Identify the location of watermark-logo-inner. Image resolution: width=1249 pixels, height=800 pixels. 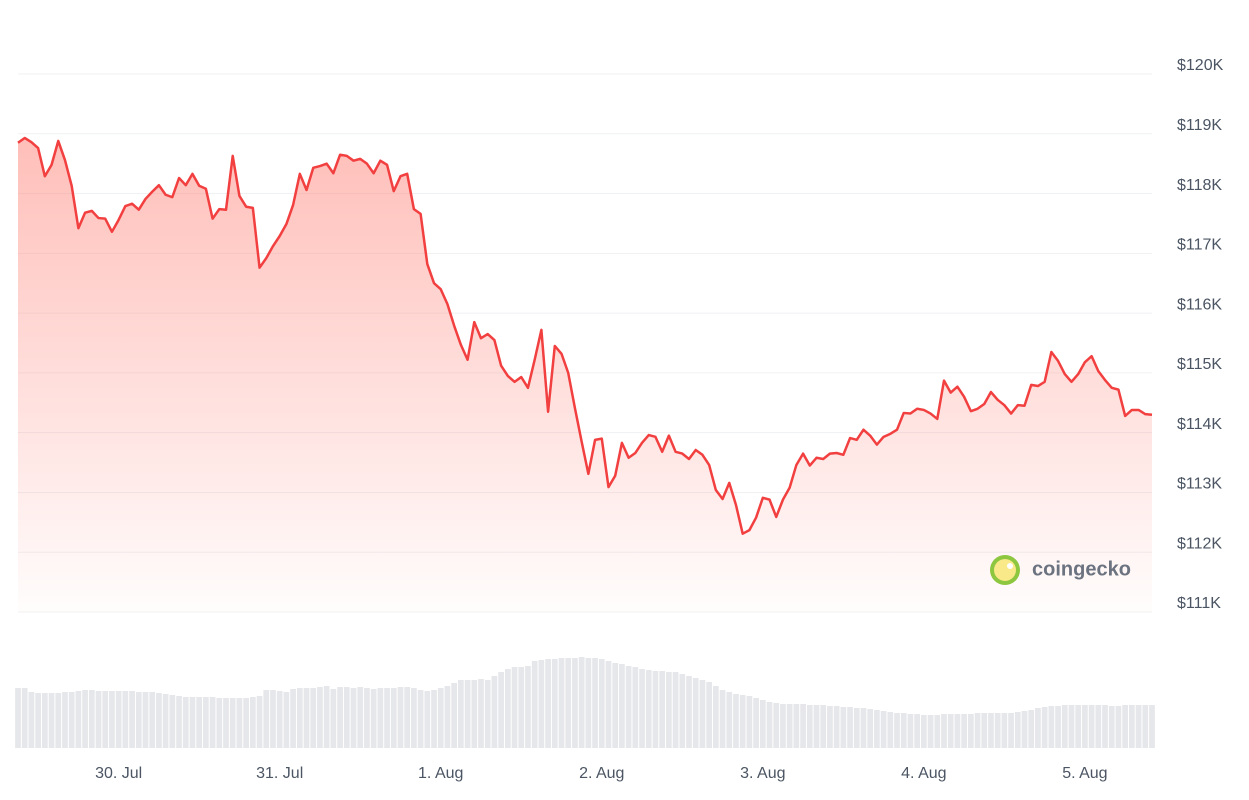
(1005, 570).